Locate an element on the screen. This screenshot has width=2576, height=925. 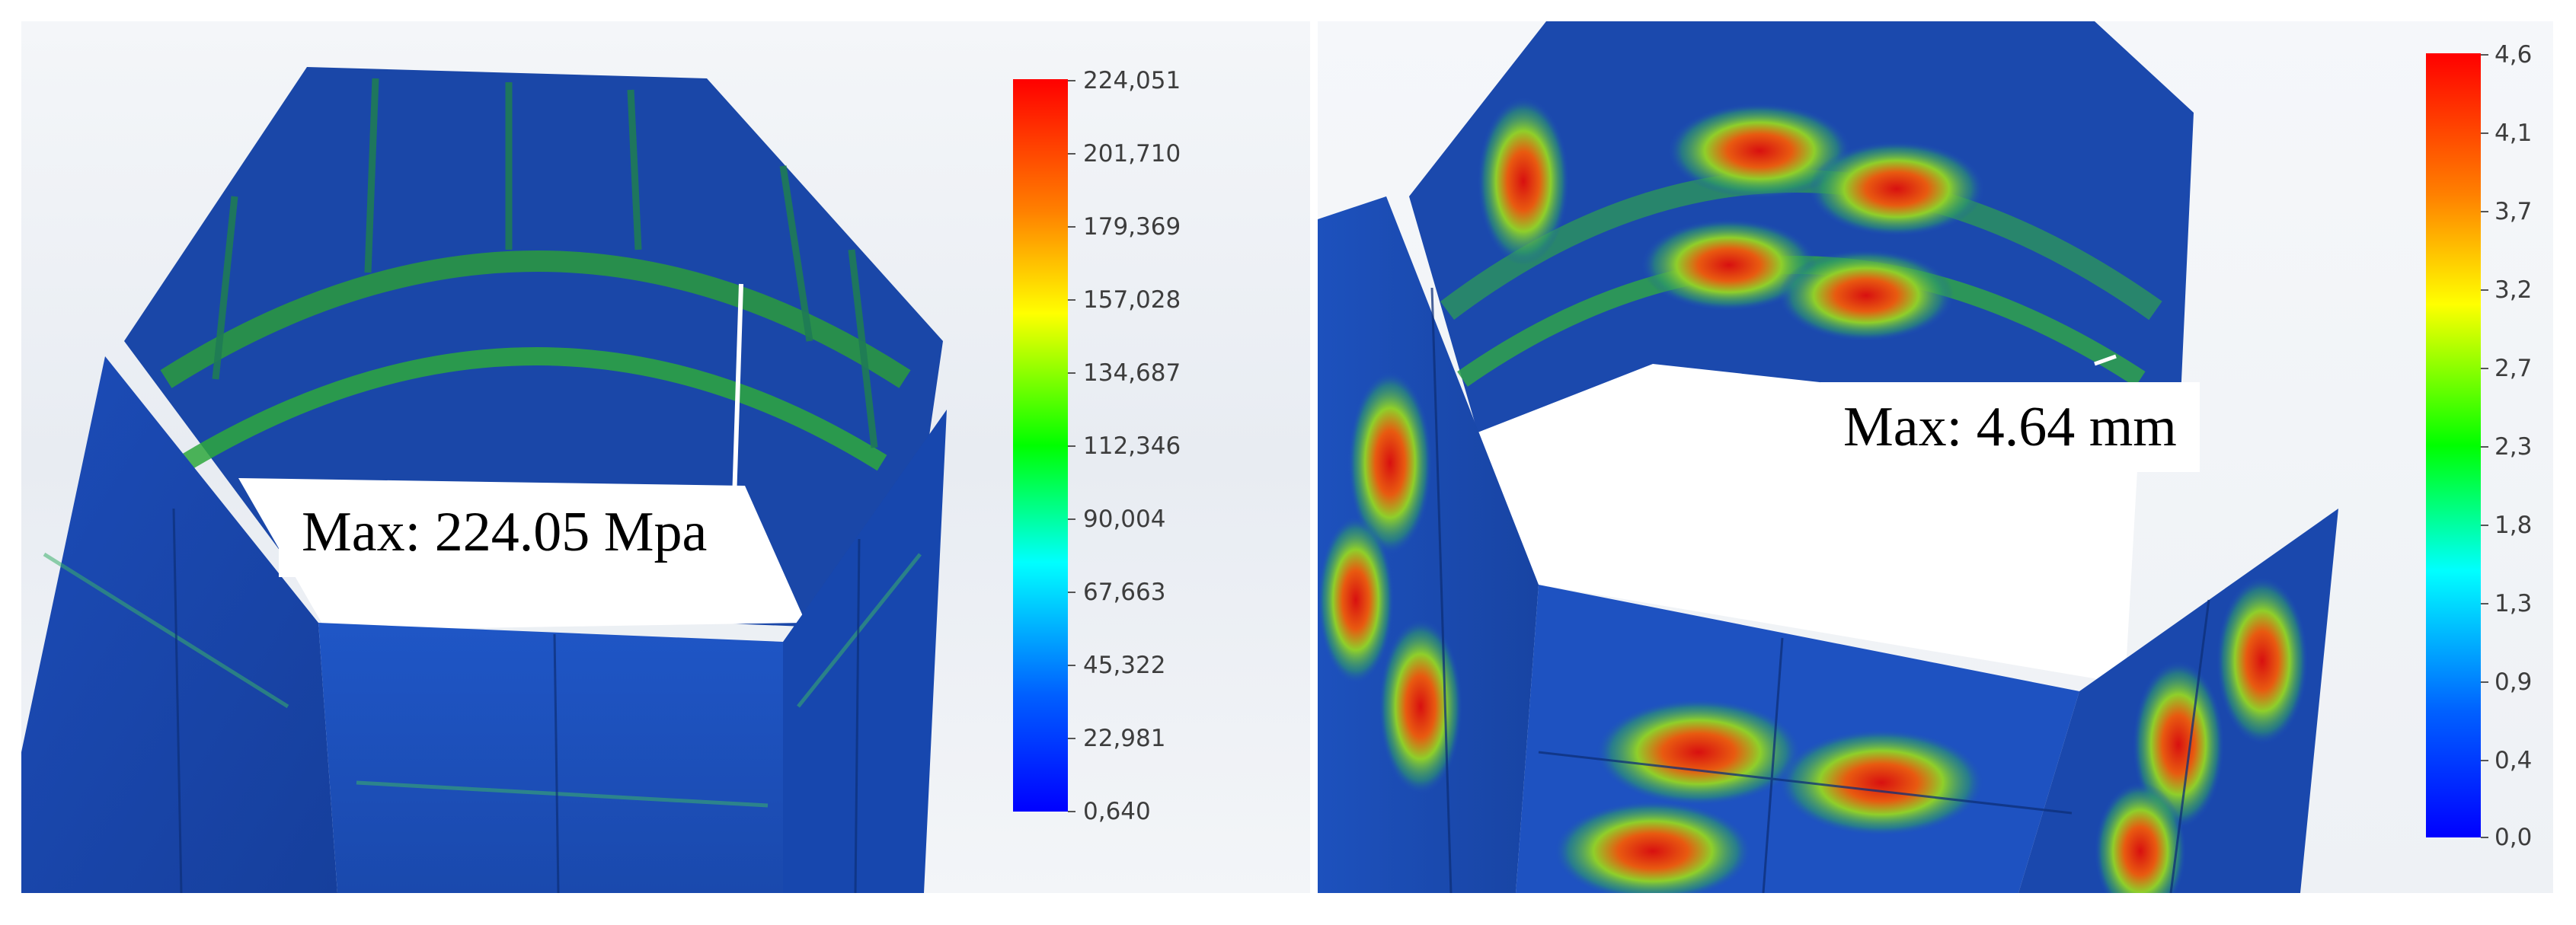
max-displacement-callout: Max: 4.64 mm is located at coordinates (2010, 427).